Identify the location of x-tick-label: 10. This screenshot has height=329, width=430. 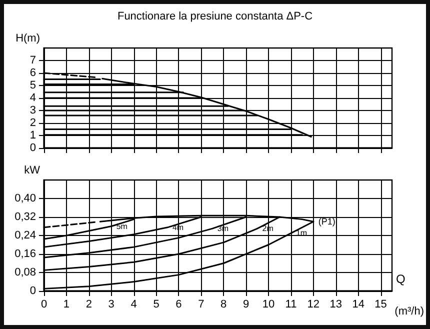
(268, 304).